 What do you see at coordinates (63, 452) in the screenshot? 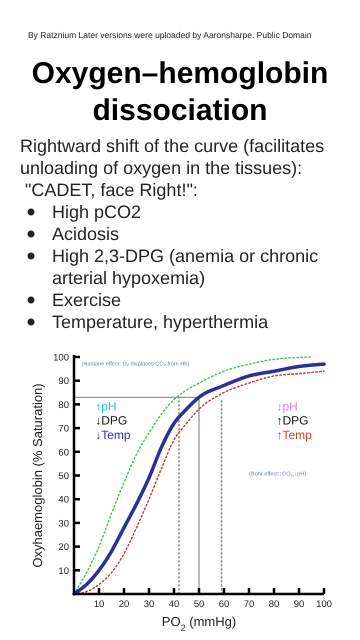
I see `y-tick-label: 60` at bounding box center [63, 452].